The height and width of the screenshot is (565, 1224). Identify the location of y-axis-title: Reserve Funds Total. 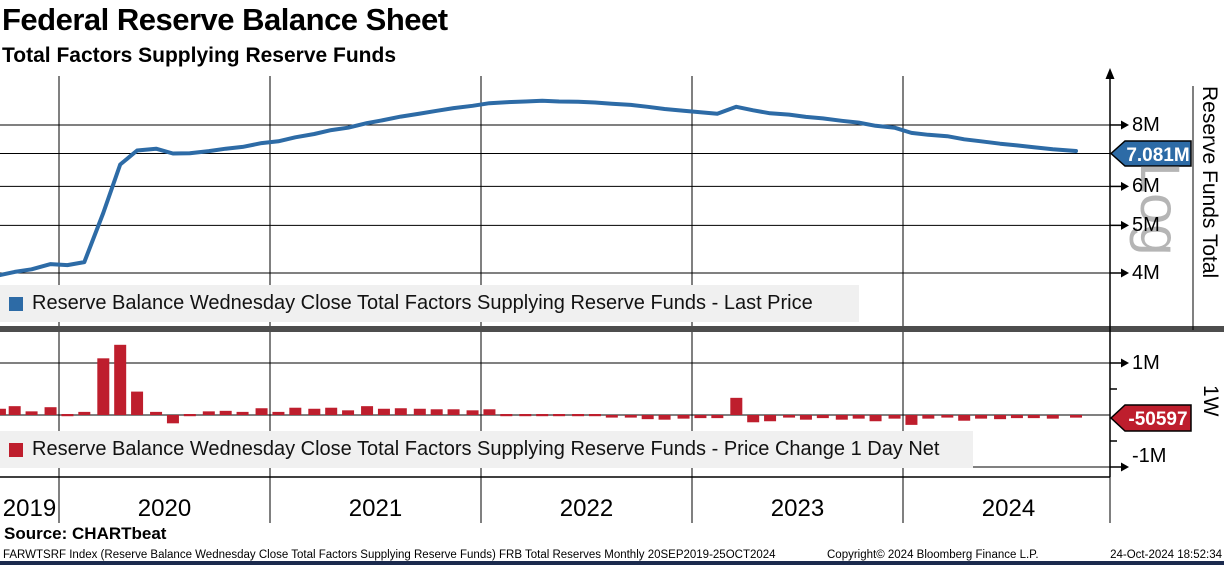
(1209, 182).